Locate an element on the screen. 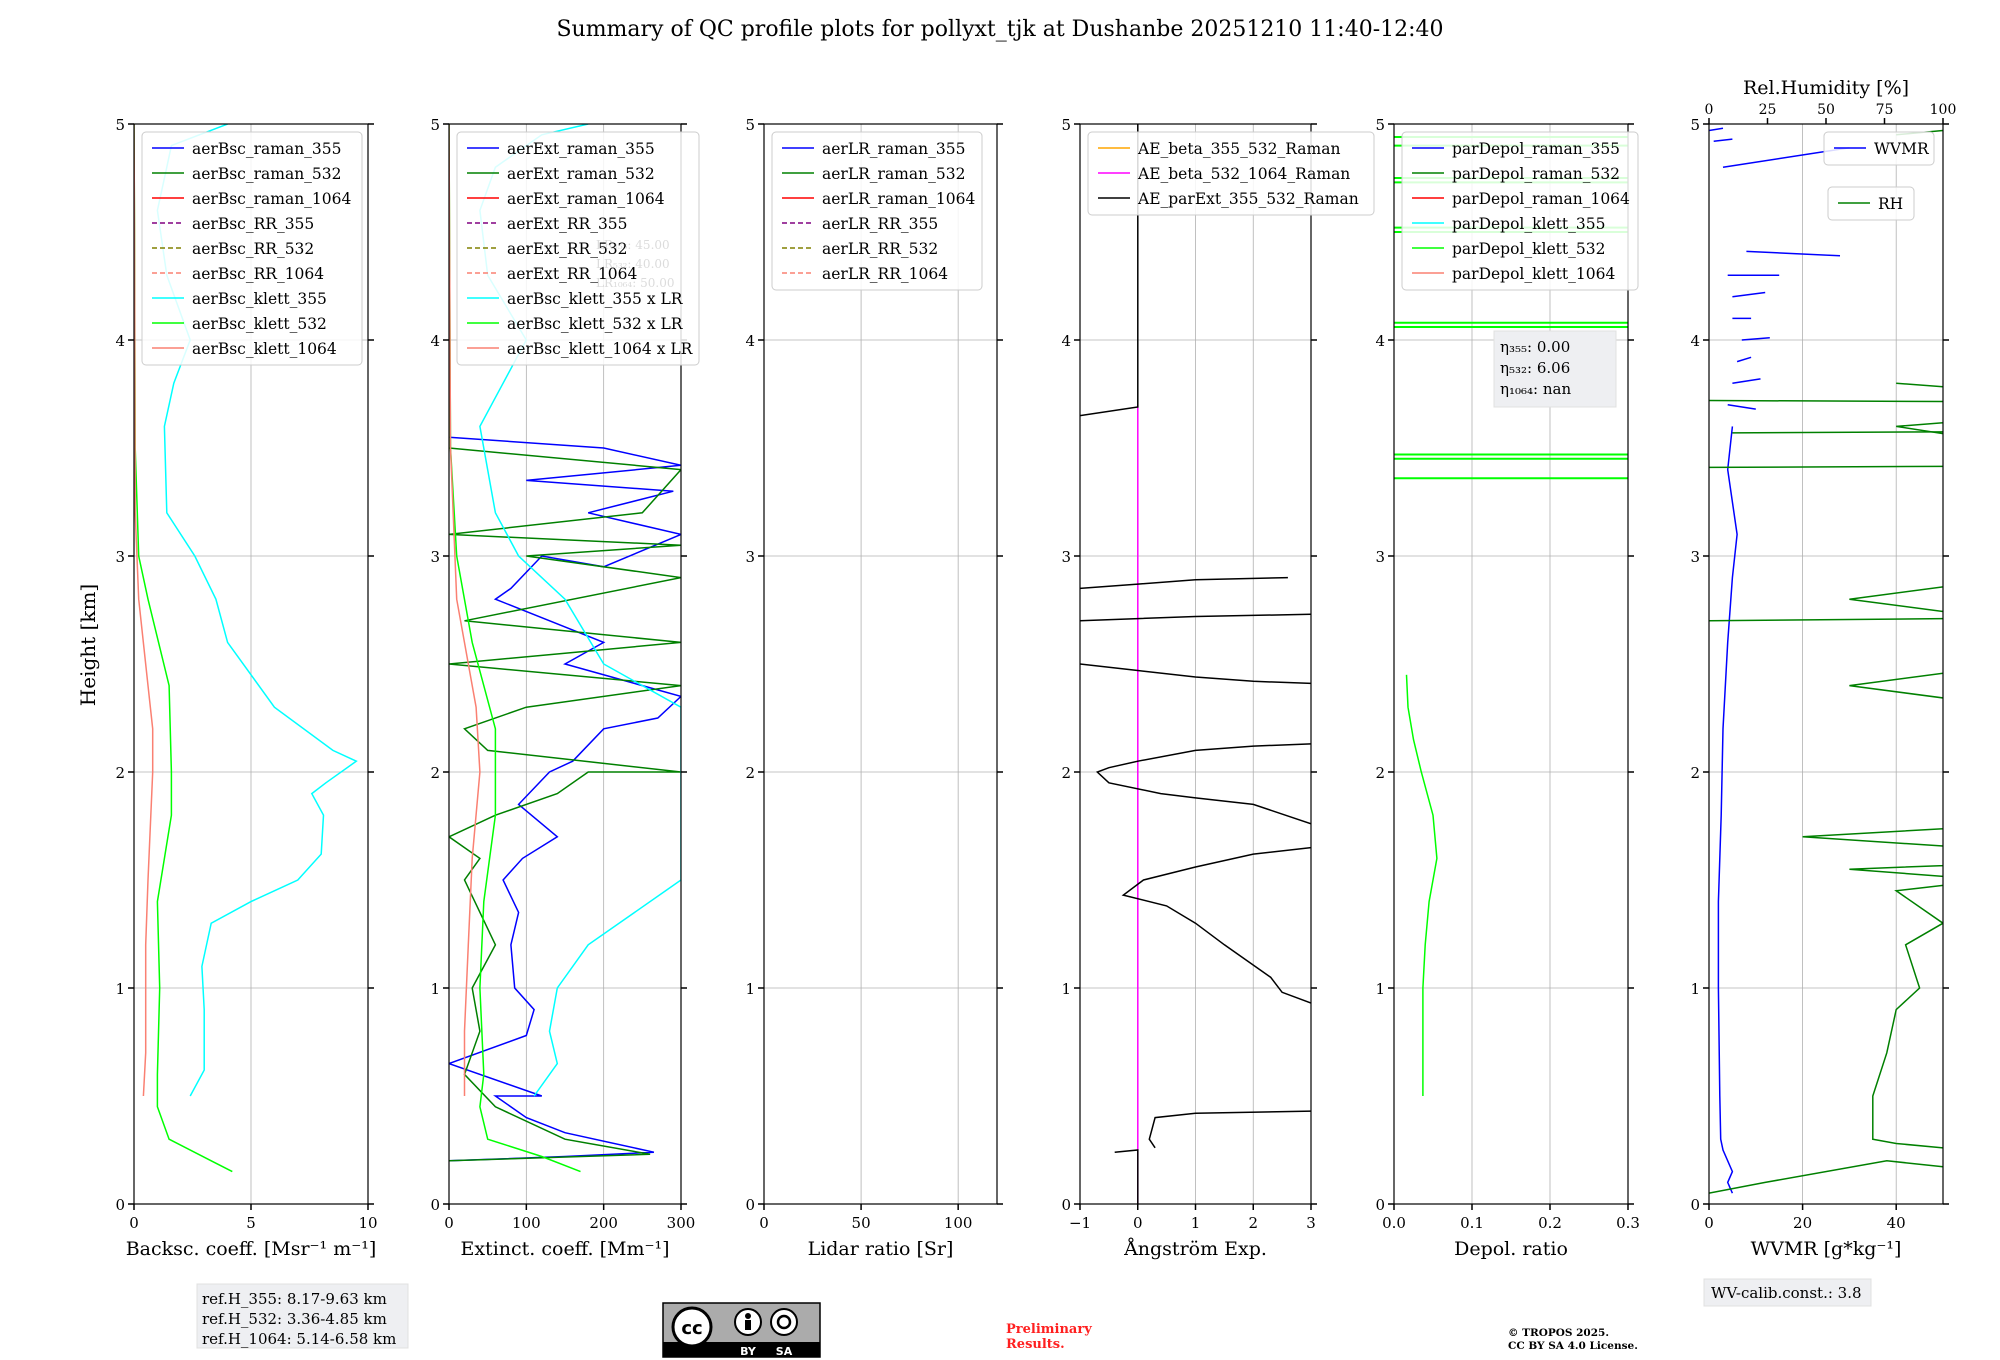 The width and height of the screenshot is (2000, 1360). x-axis-label: WVMR [g*kg⁻¹] is located at coordinates (1826, 1249).